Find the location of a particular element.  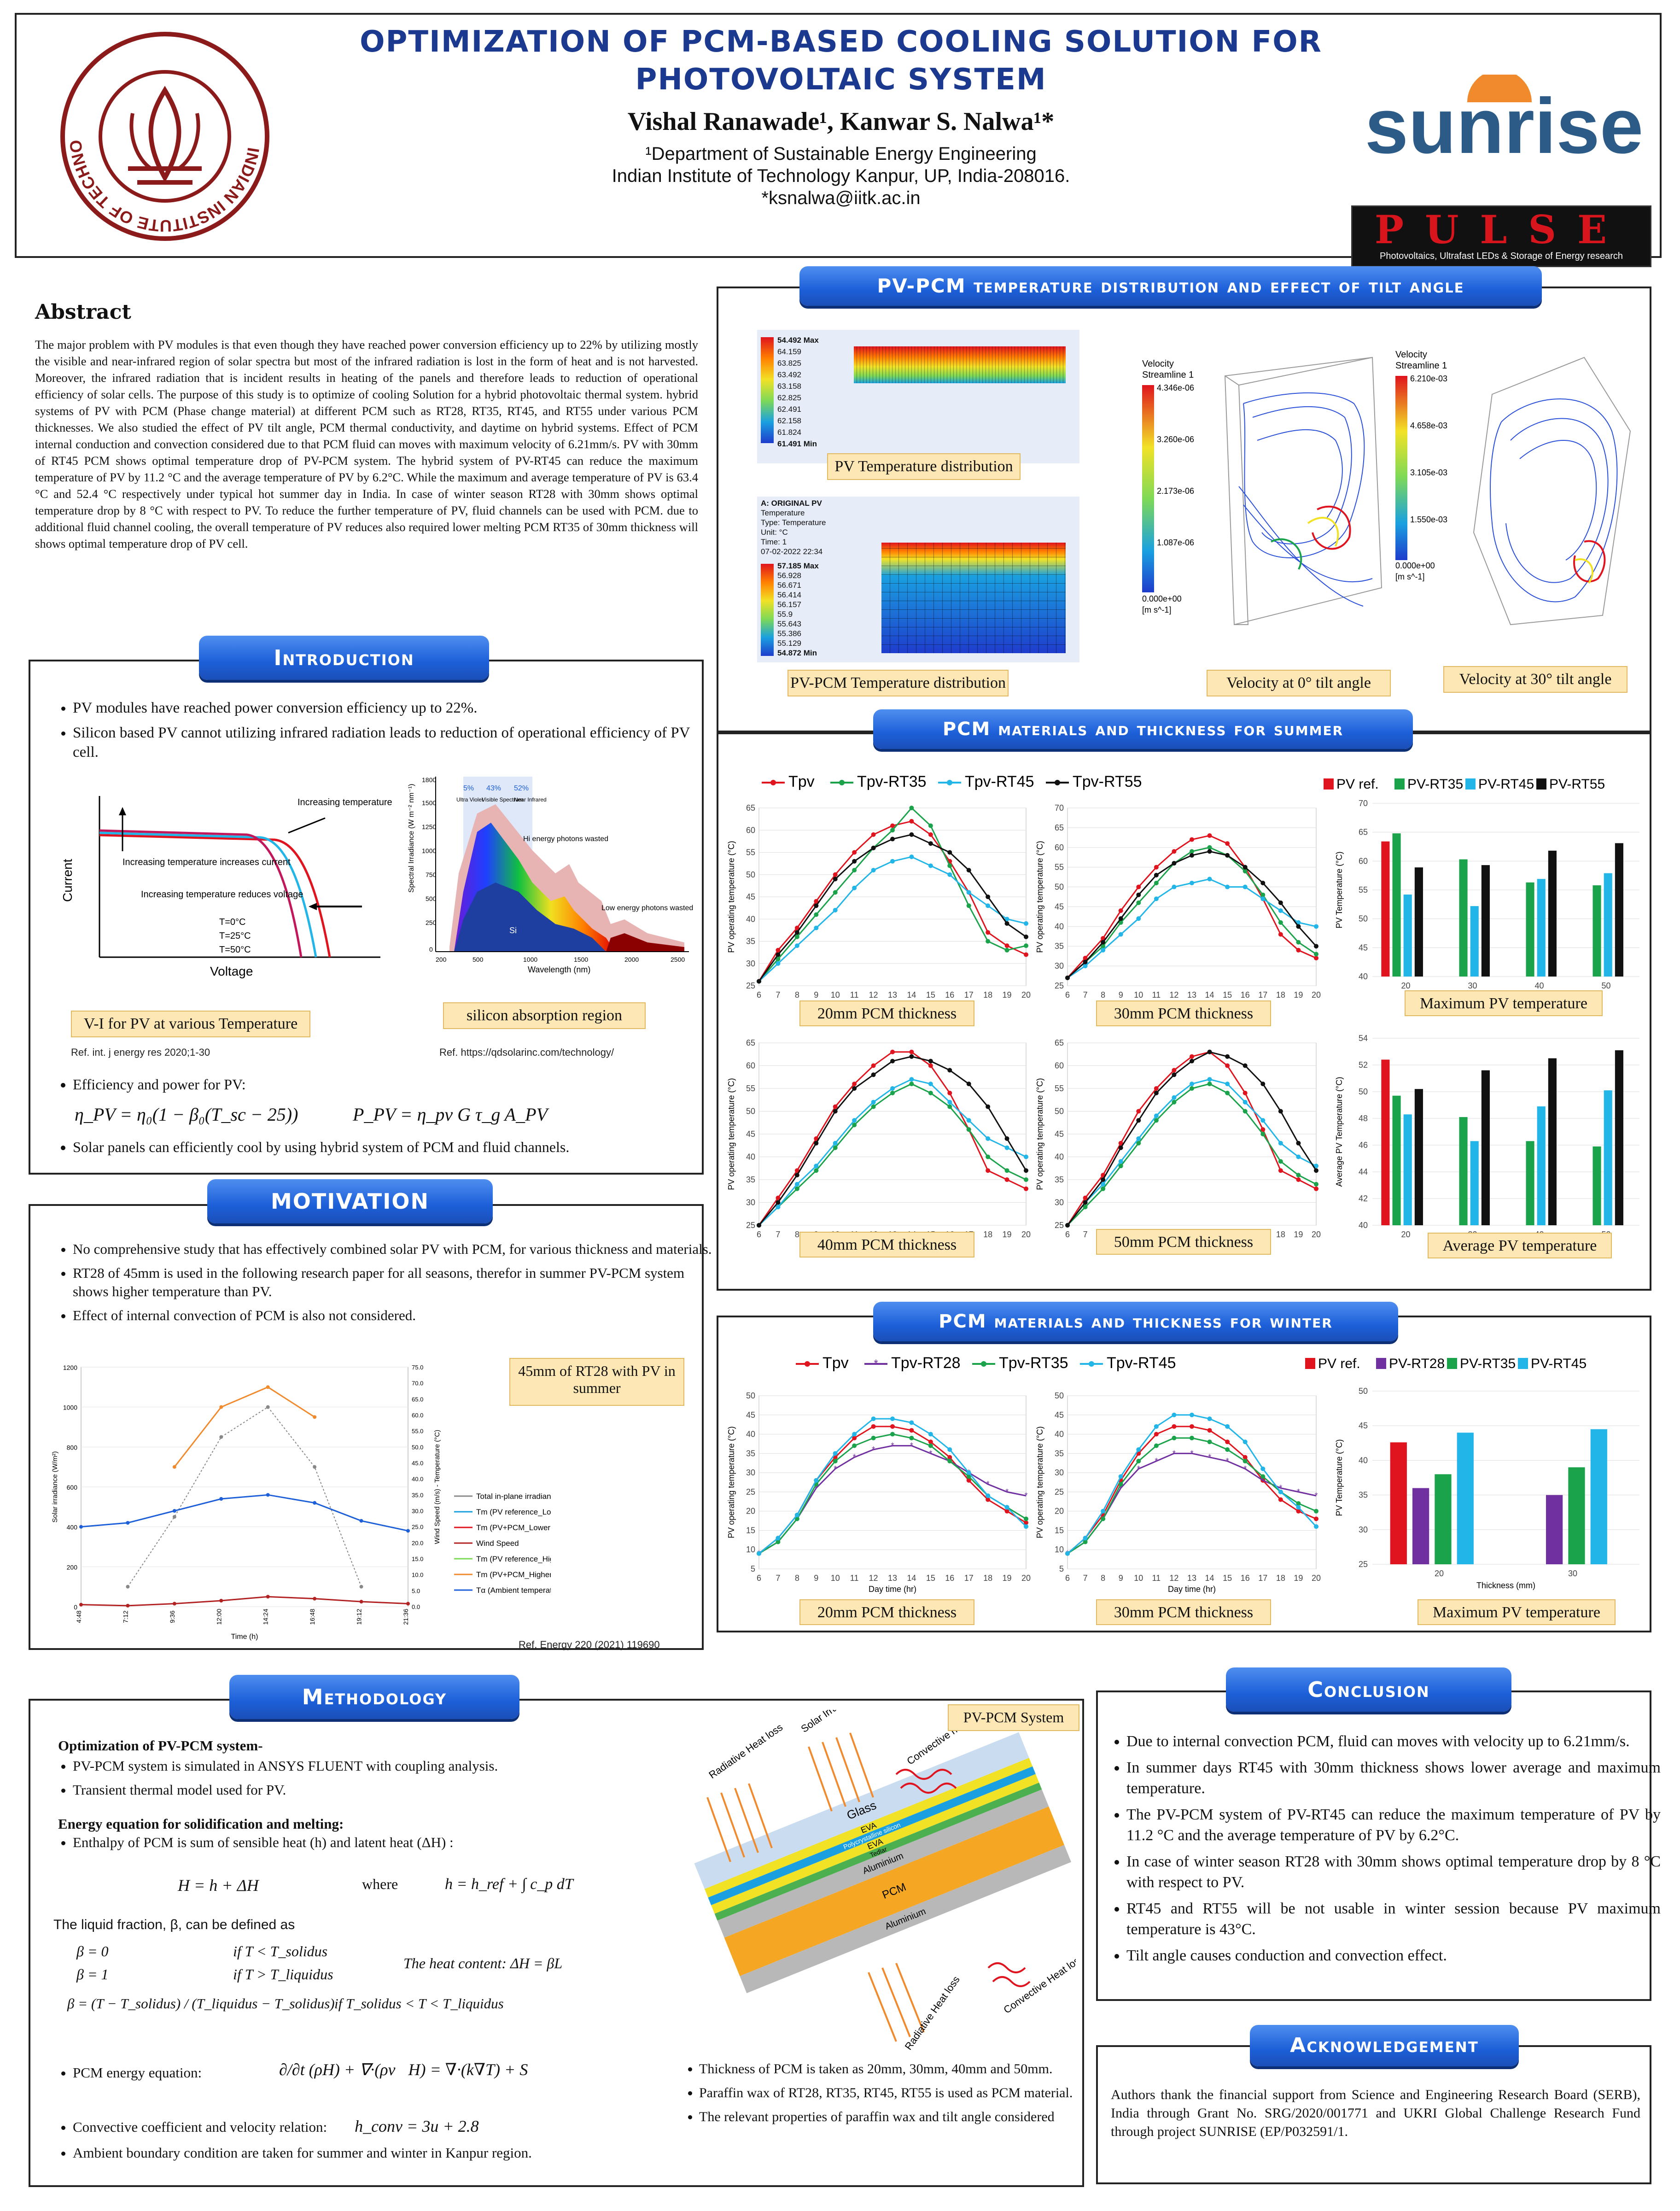

y-tick-label: 15 is located at coordinates (750, 1530).